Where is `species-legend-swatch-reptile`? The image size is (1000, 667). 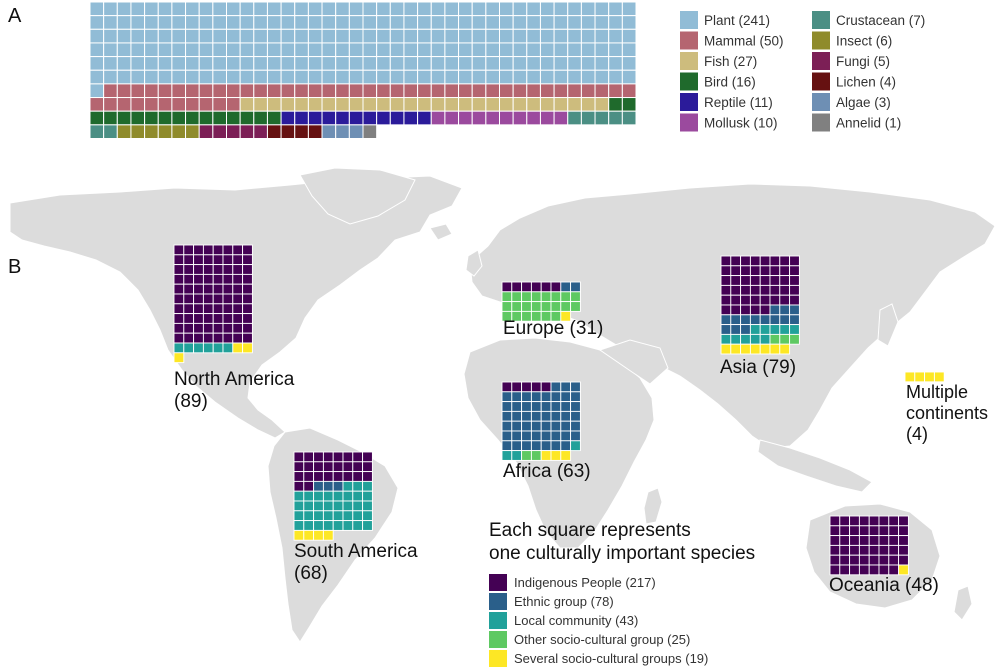
species-legend-swatch-reptile is located at coordinates (689, 102).